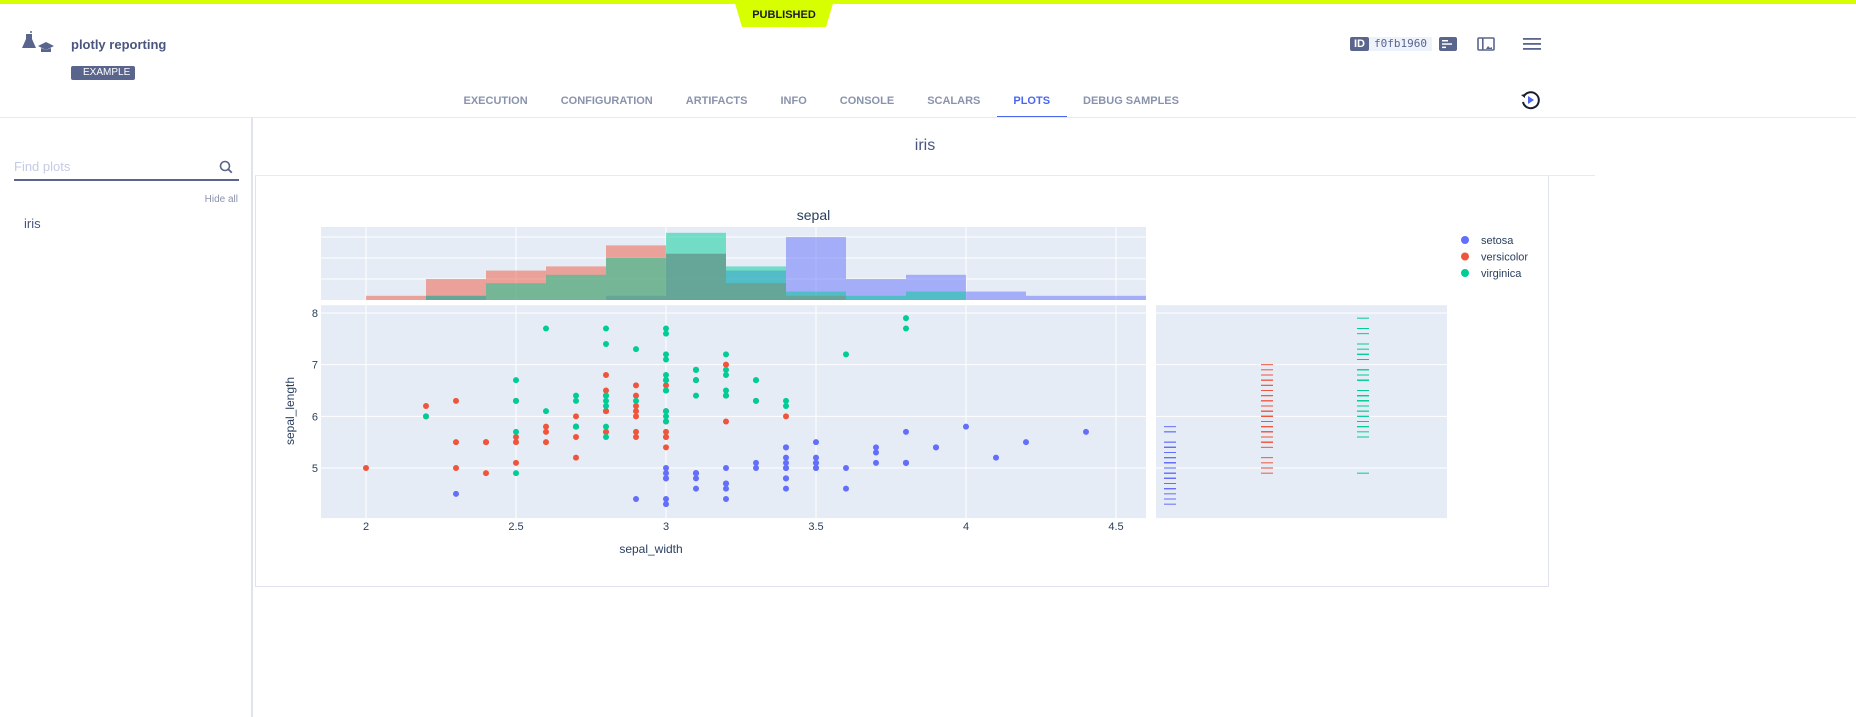 The height and width of the screenshot is (717, 1856). Describe the element at coordinates (1486, 44) in the screenshot. I see `panel-layout-icon` at that location.